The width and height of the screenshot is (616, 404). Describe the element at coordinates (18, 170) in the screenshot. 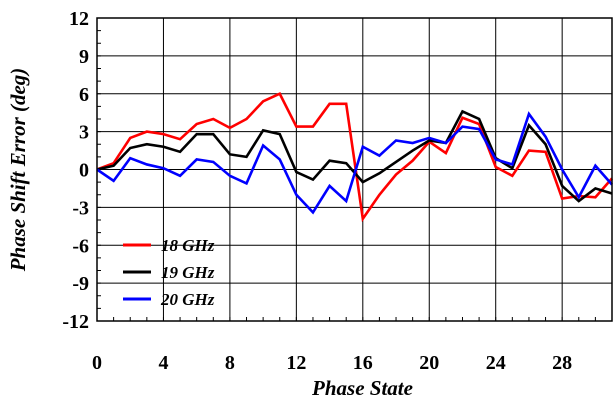

I see `y-axis-title: Phase Shift Error (deg)` at that location.